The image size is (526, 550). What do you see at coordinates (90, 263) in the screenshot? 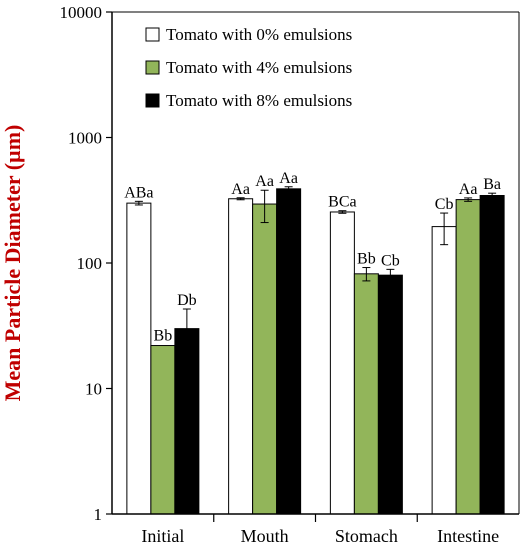
I see `y-tick-label: 100` at bounding box center [90, 263].